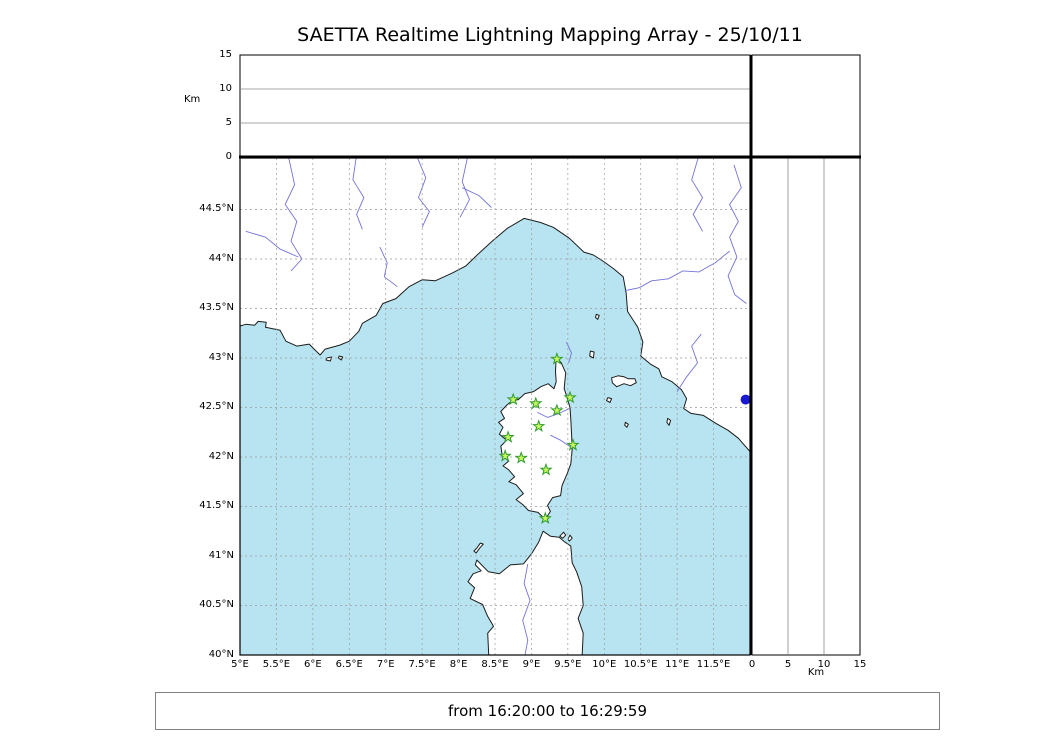  What do you see at coordinates (745, 399) in the screenshot?
I see `lake` at bounding box center [745, 399].